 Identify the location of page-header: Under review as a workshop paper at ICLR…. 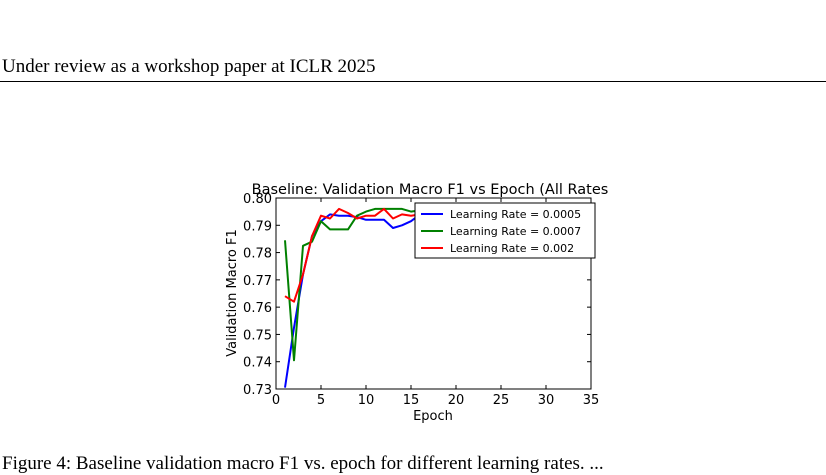
(189, 66).